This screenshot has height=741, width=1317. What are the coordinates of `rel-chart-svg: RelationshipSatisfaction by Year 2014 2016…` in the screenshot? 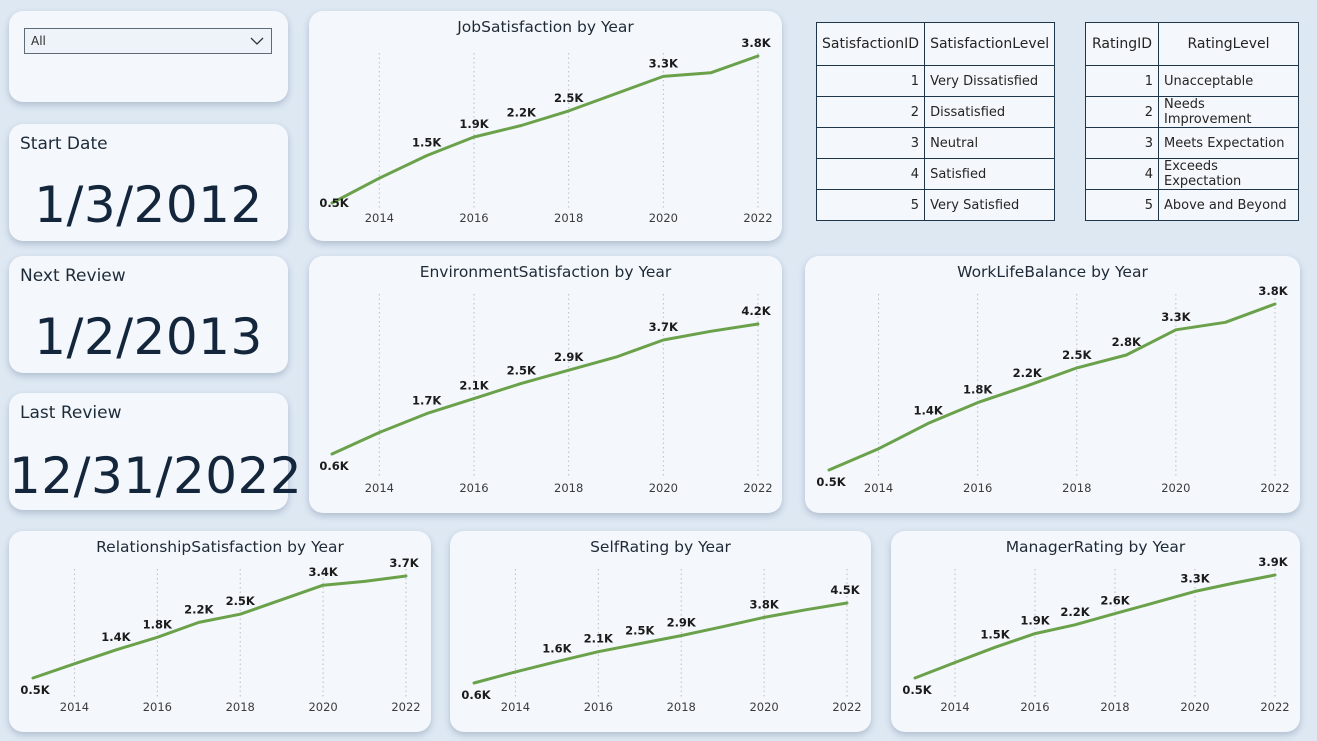 It's located at (220, 626).